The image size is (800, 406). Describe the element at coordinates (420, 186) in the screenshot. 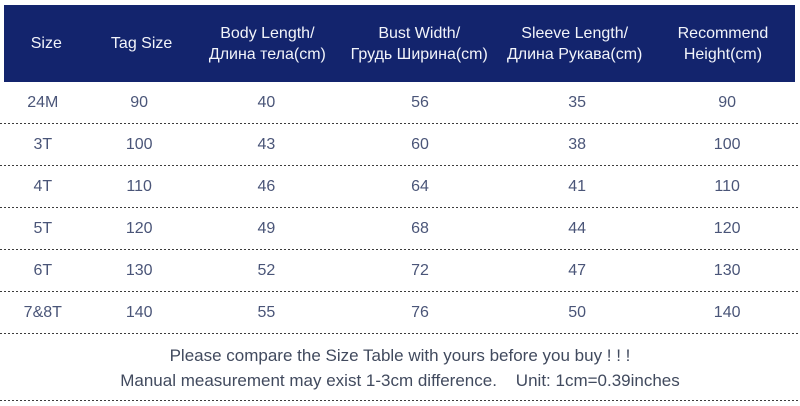

I see `table-cell: 64` at that location.